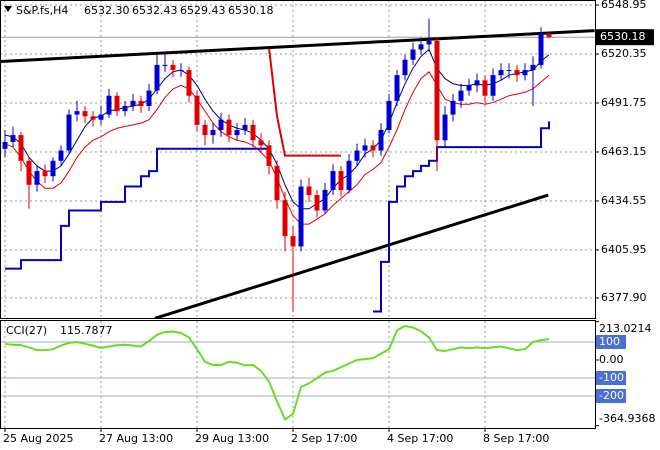  What do you see at coordinates (516, 438) in the screenshot?
I see `x-tick-label: 8 Sep 17:00` at bounding box center [516, 438].